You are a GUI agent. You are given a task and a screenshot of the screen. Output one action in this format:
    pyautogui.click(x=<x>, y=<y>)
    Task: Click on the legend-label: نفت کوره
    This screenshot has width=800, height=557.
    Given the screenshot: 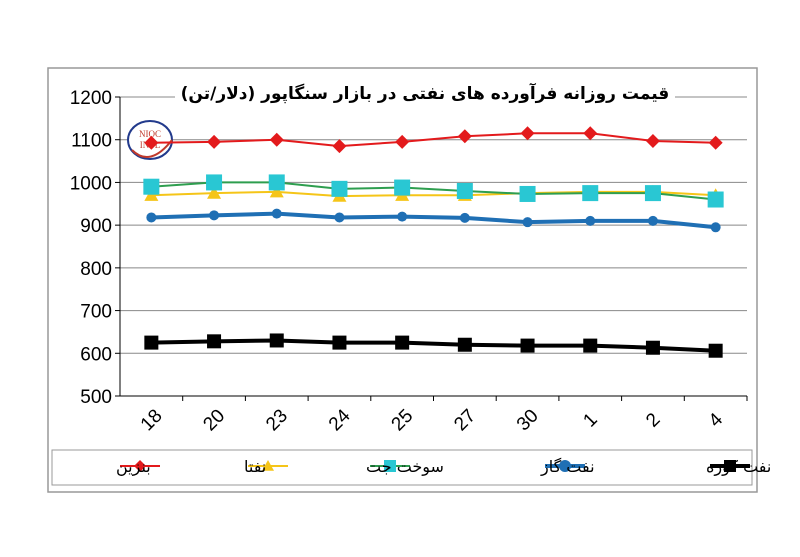 What is the action you would take?
    pyautogui.click(x=738, y=467)
    